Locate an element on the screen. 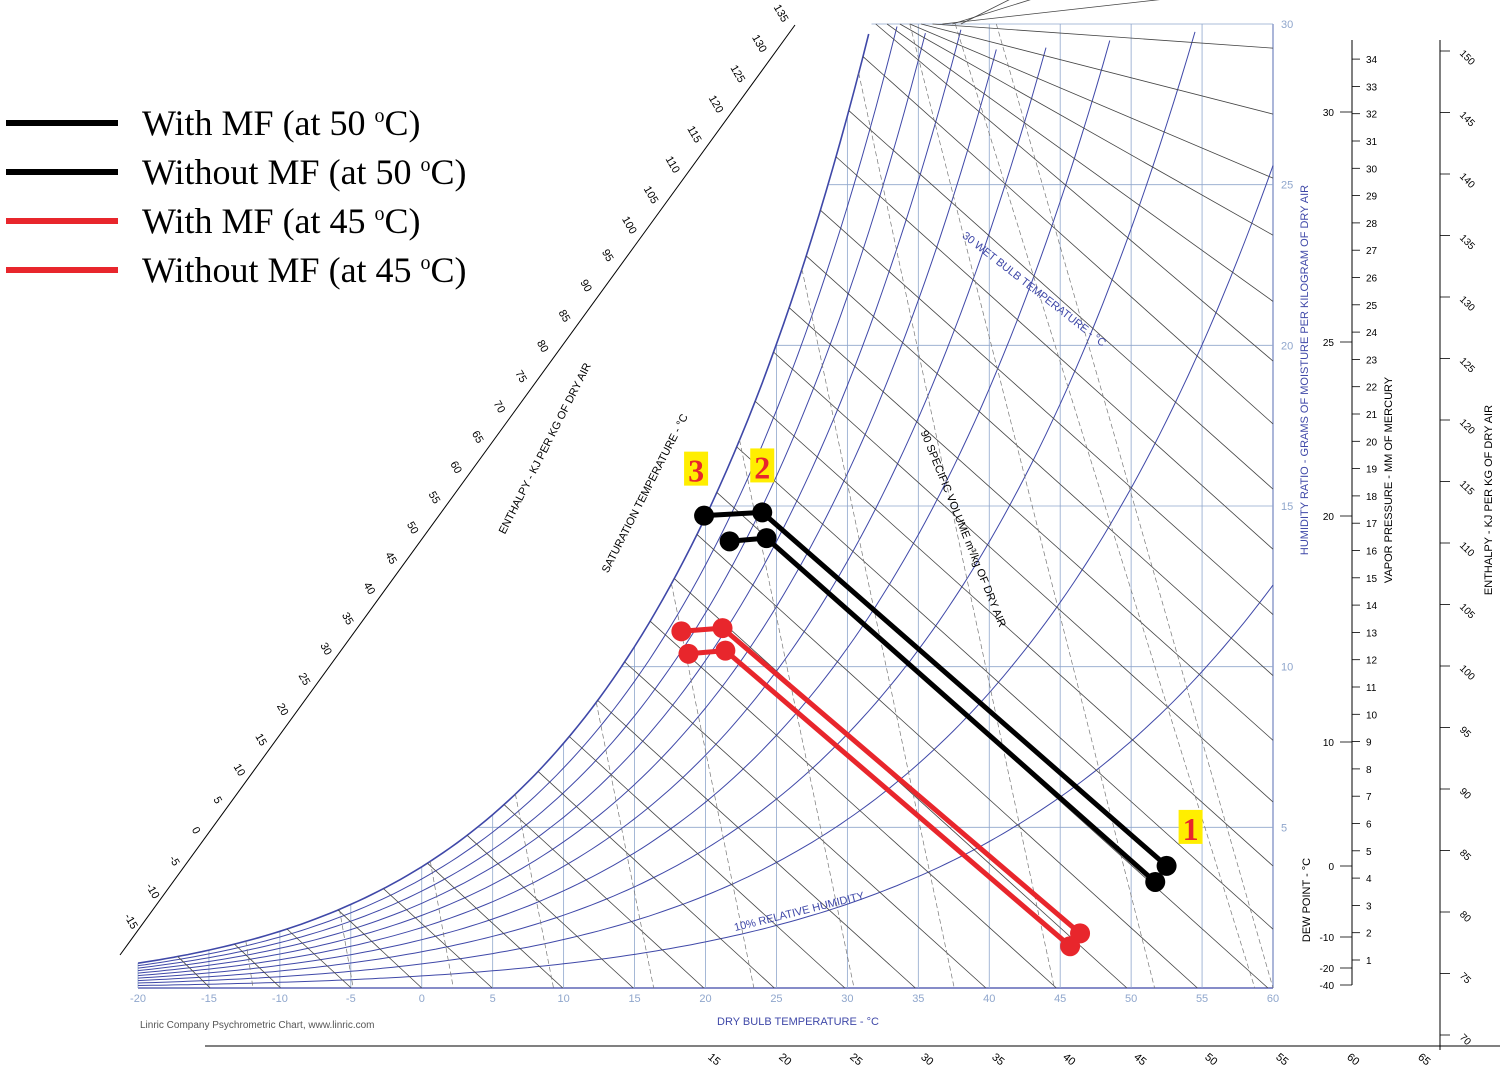 This screenshot has width=1500, height=1066. state-point-tag: 3 is located at coordinates (696, 471).